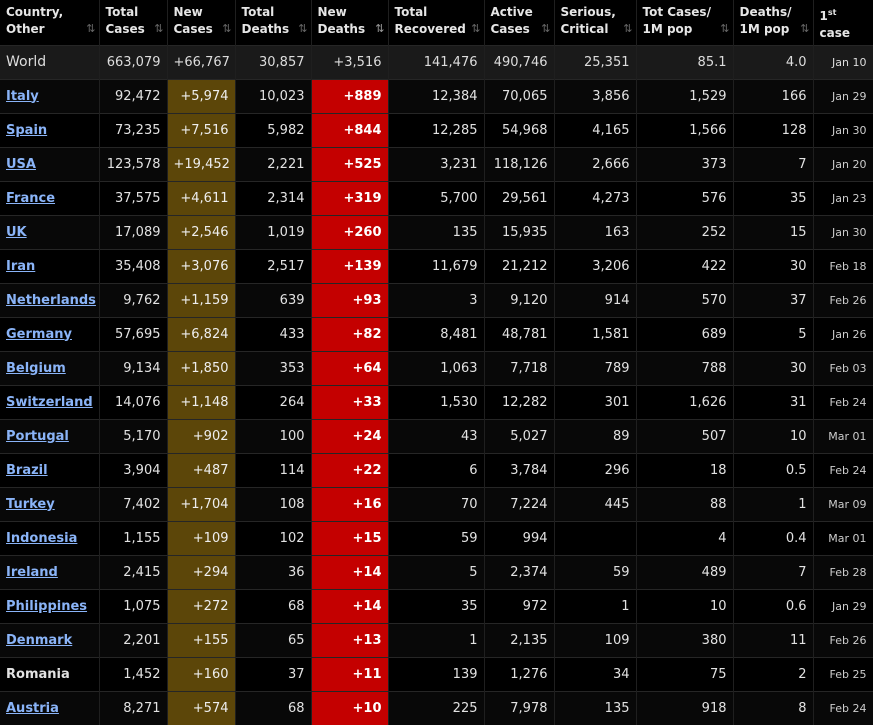 The height and width of the screenshot is (725, 873). I want to click on deaths-per-1m-cell: 7, so click(773, 571).